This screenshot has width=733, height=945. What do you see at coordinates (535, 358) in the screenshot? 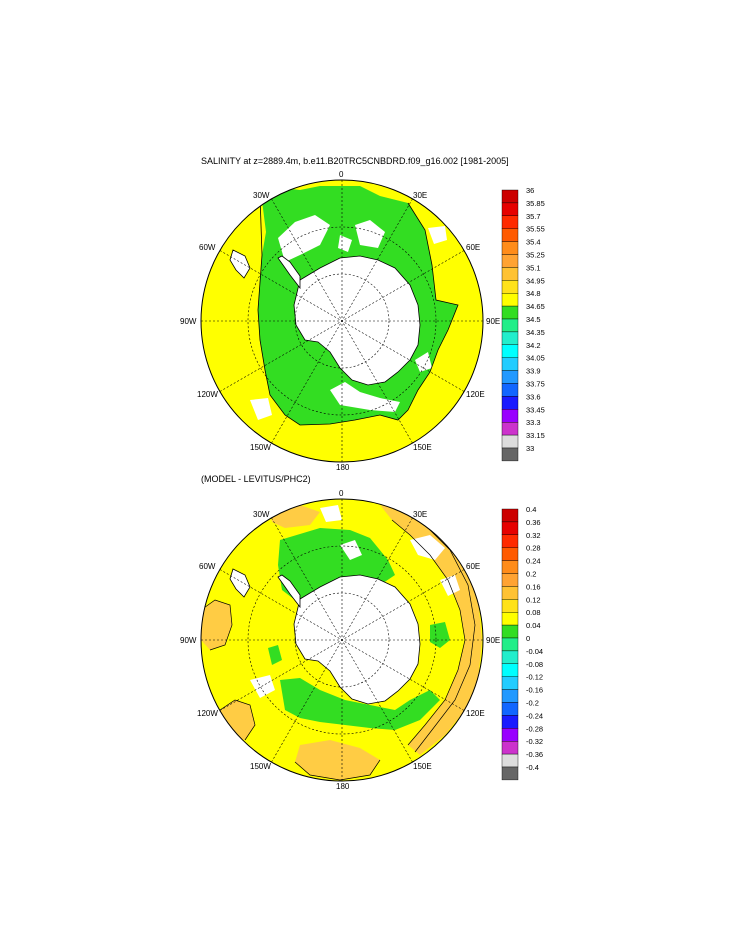
I see `colorbar-label: 34.05` at bounding box center [535, 358].